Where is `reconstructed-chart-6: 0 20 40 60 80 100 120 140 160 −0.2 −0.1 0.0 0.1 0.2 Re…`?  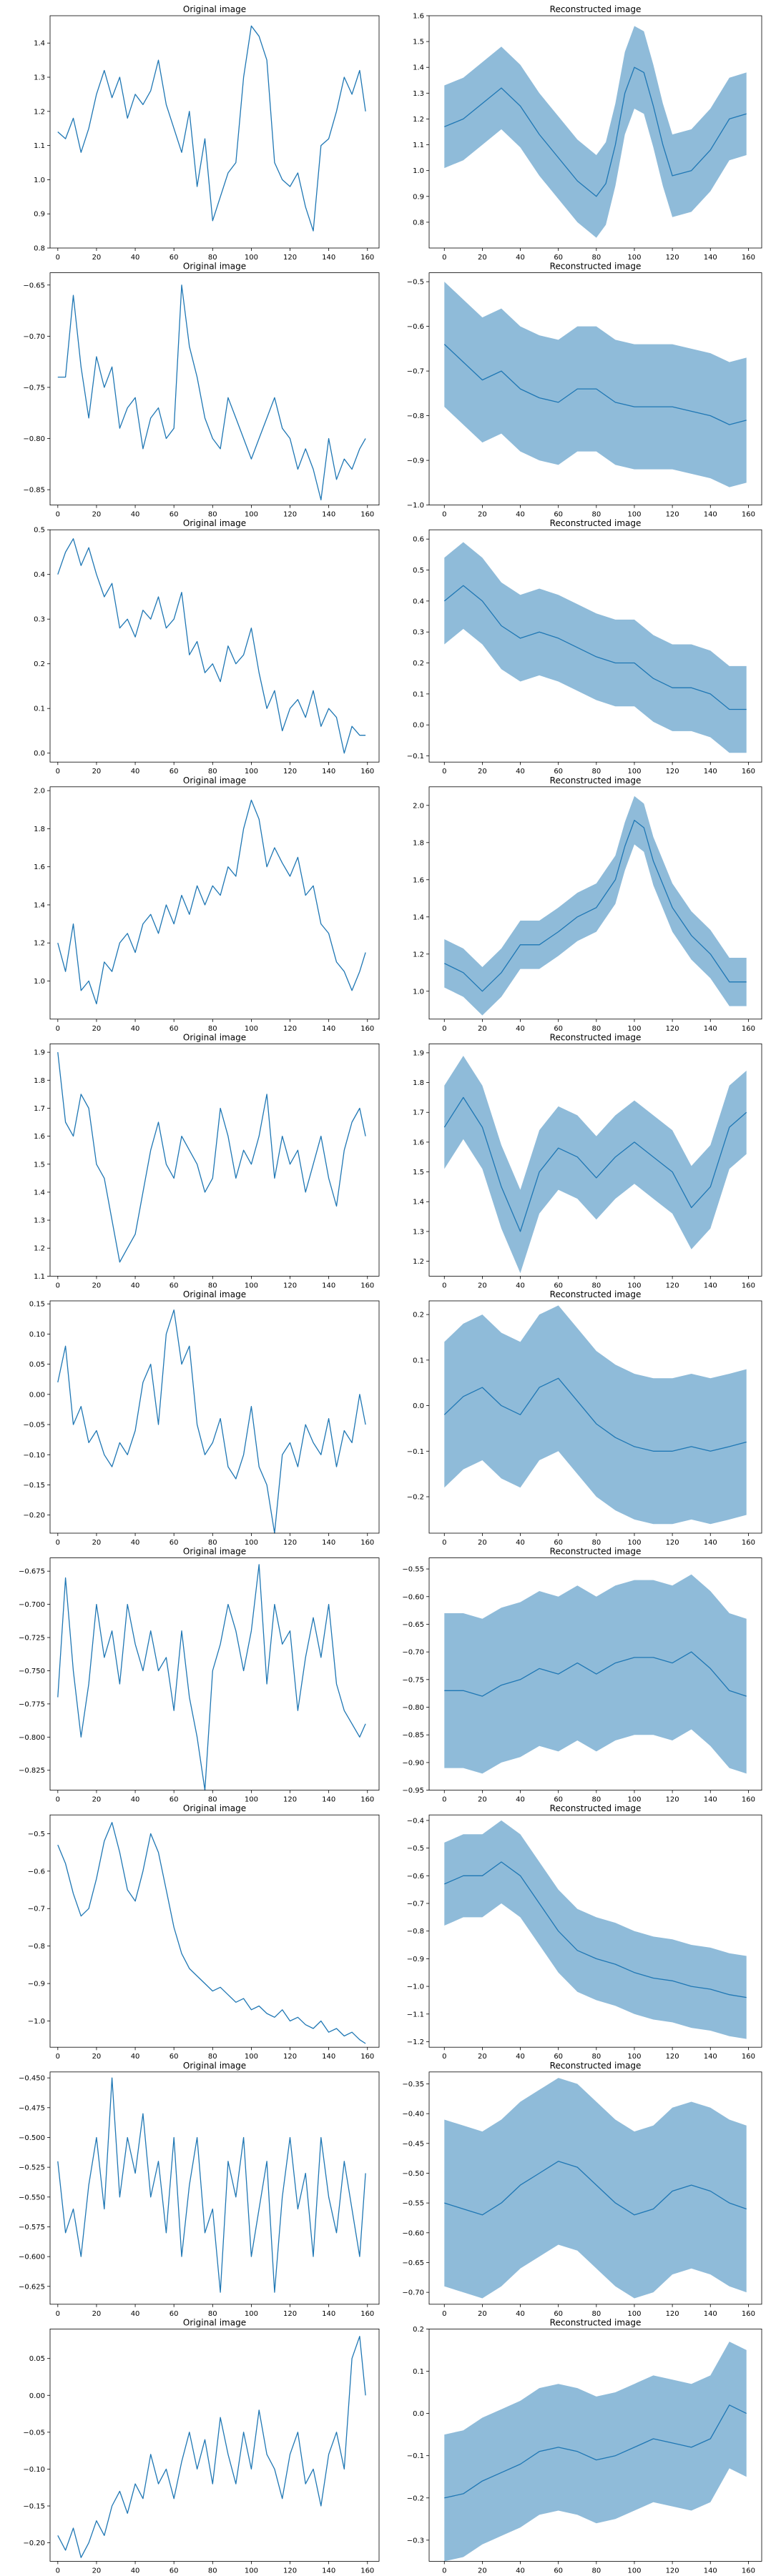
reconstructed-chart-6: 0 20 40 60 80 100 120 140 160 −0.2 −0.1 0.0 0.1 0.2 Re… is located at coordinates (584, 1418).